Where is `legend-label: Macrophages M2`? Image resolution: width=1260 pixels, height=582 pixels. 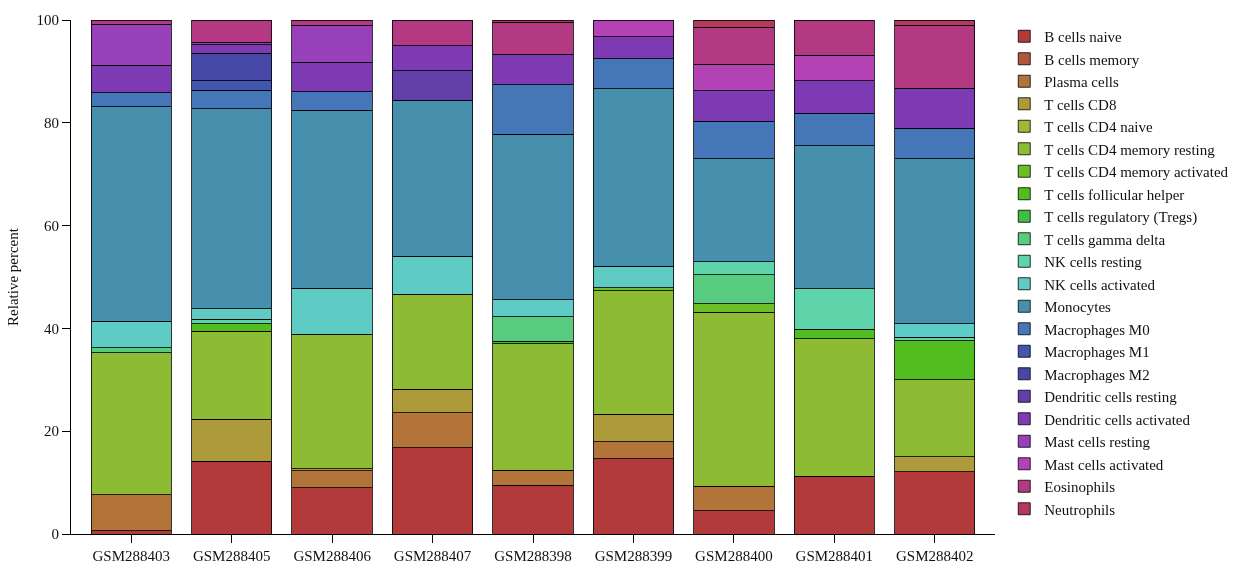
legend-label: Macrophages M2 is located at coordinates (1097, 374).